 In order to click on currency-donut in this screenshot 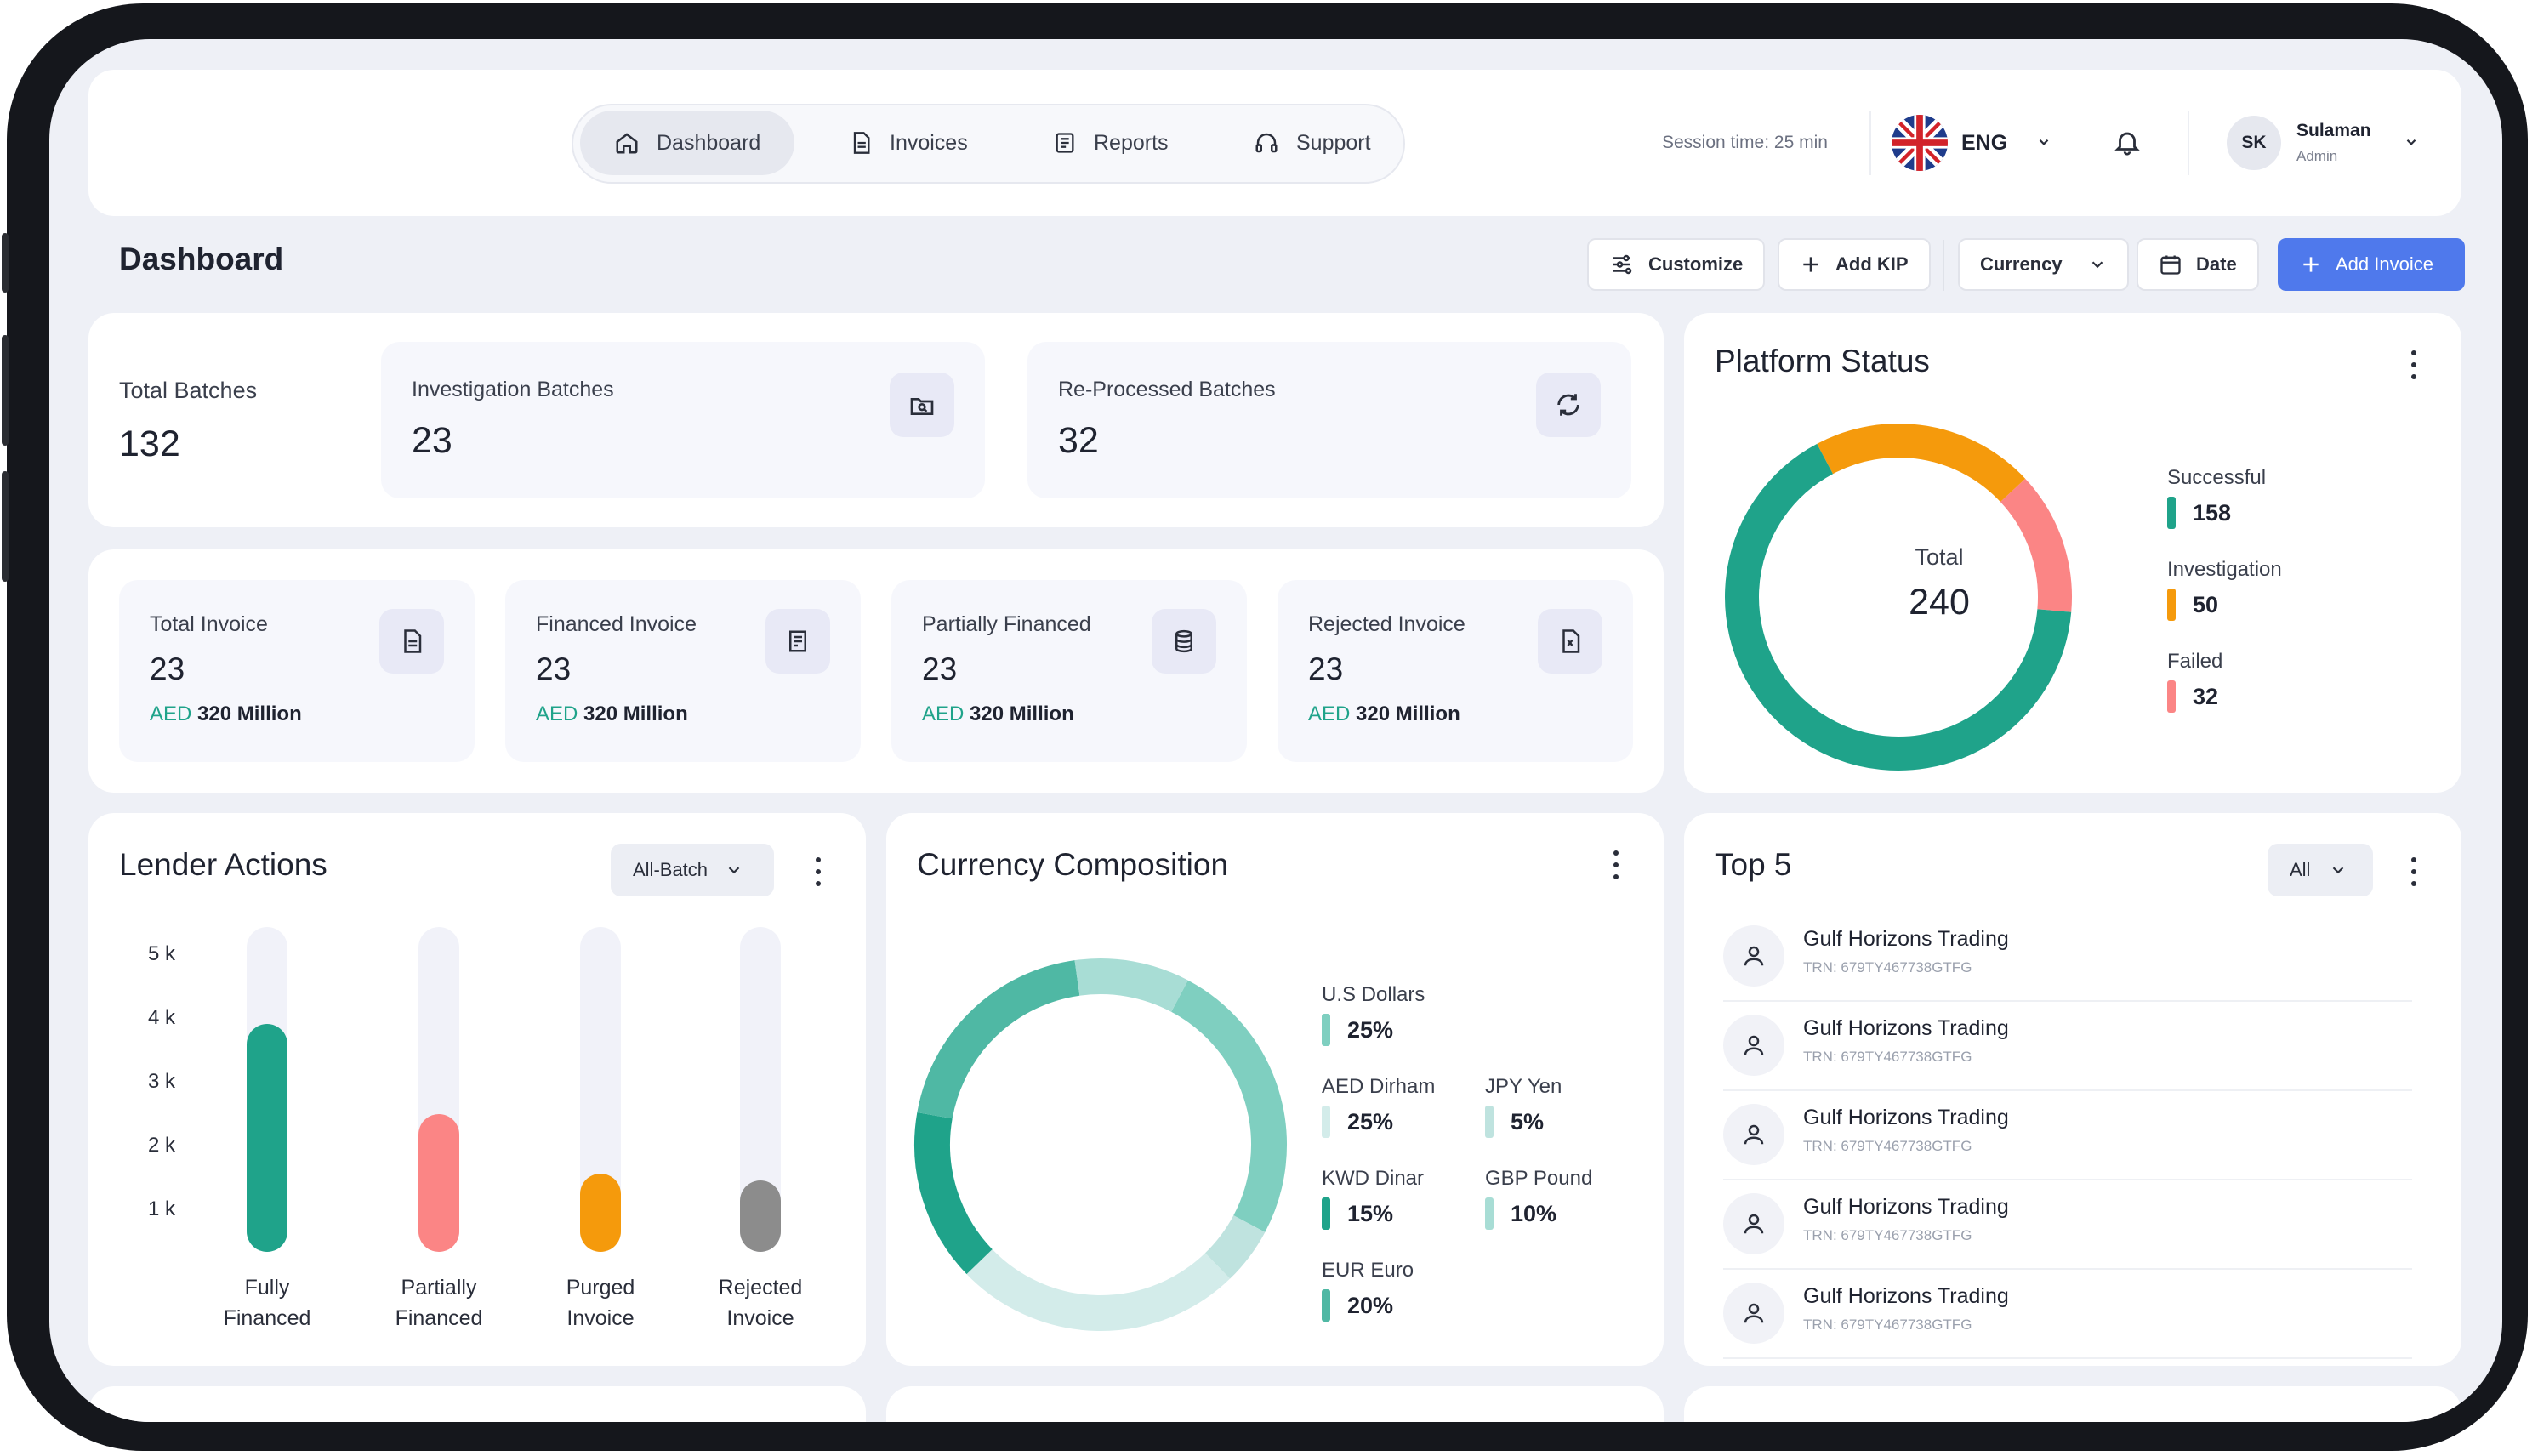, I will do `click(1100, 1144)`.